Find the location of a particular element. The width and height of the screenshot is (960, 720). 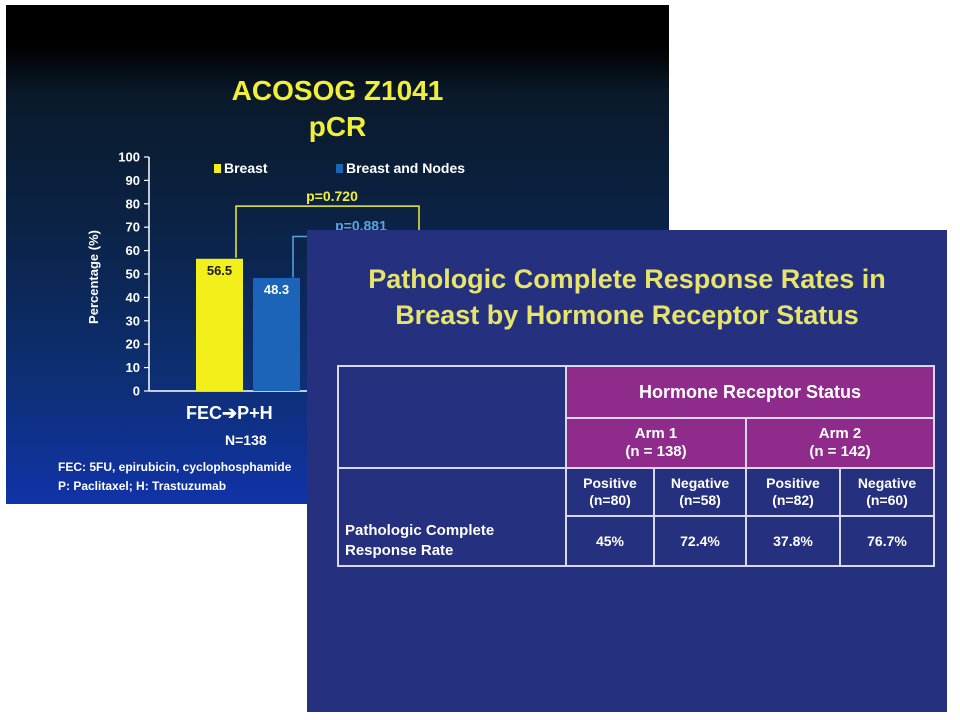

y-tick-label: 60 is located at coordinates (133, 250).